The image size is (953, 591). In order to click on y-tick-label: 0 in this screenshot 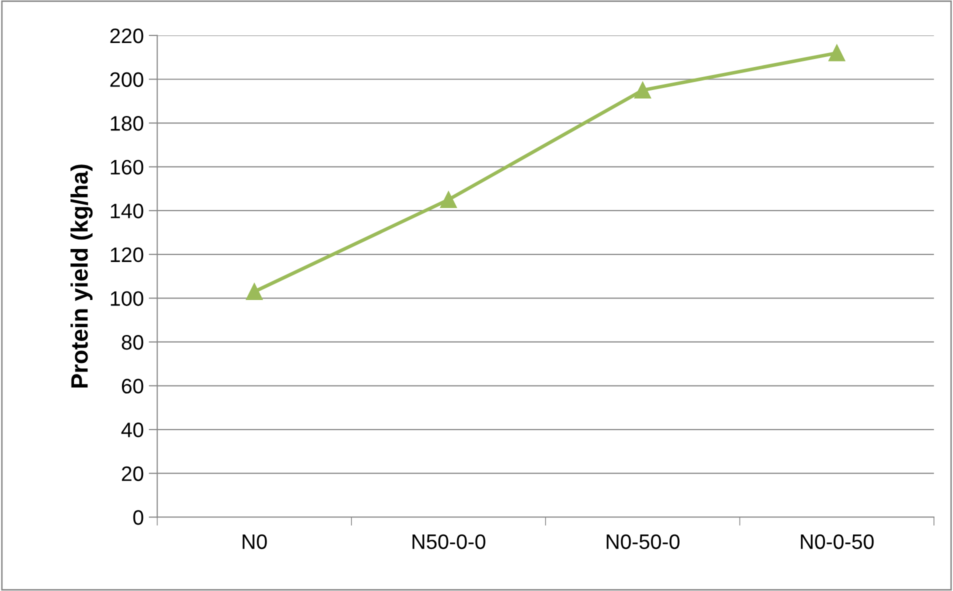, I will do `click(138, 517)`.